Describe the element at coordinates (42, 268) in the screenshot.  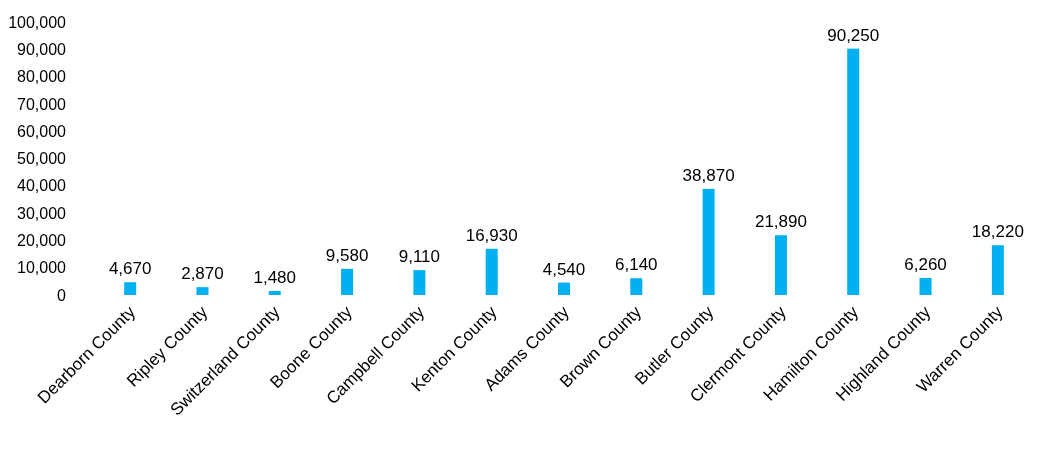
I see `y-tick-label: 10,000` at that location.